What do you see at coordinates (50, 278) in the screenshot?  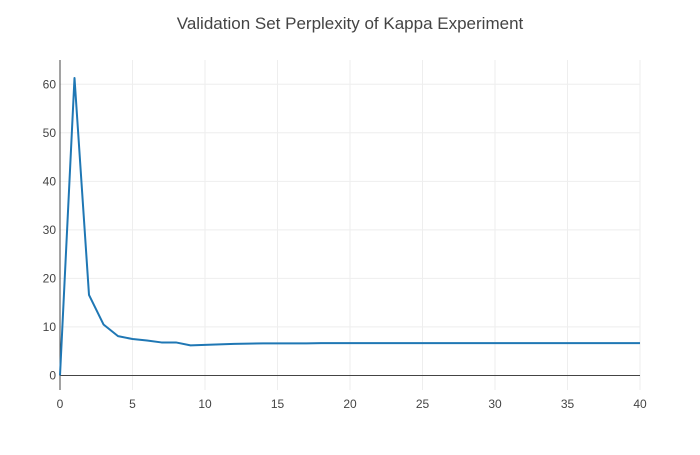 I see `y-tick-label: 20` at bounding box center [50, 278].